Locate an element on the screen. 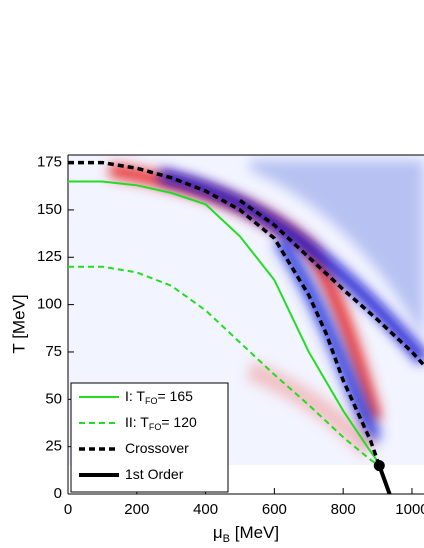  y-tick-label: 100 is located at coordinates (49, 304).